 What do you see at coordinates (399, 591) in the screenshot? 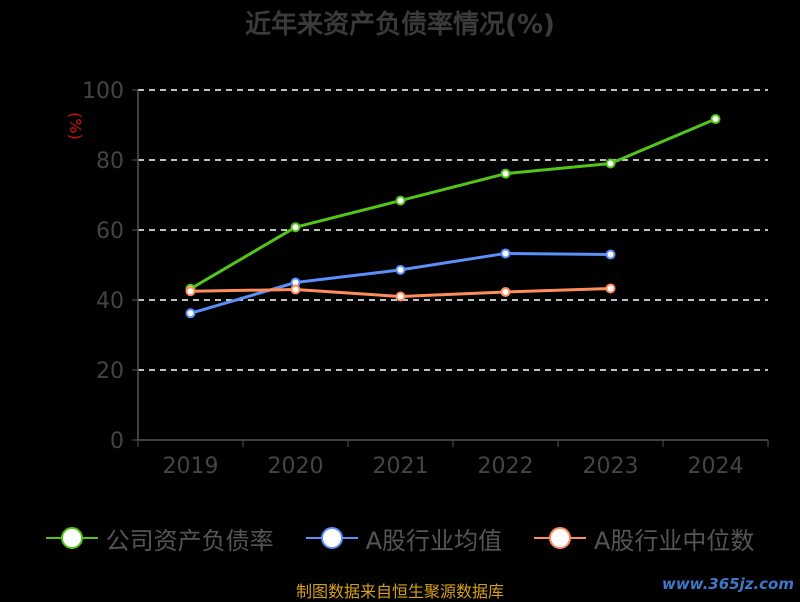
I see `source-note: 制图数据来自恒生聚源数据库` at bounding box center [399, 591].